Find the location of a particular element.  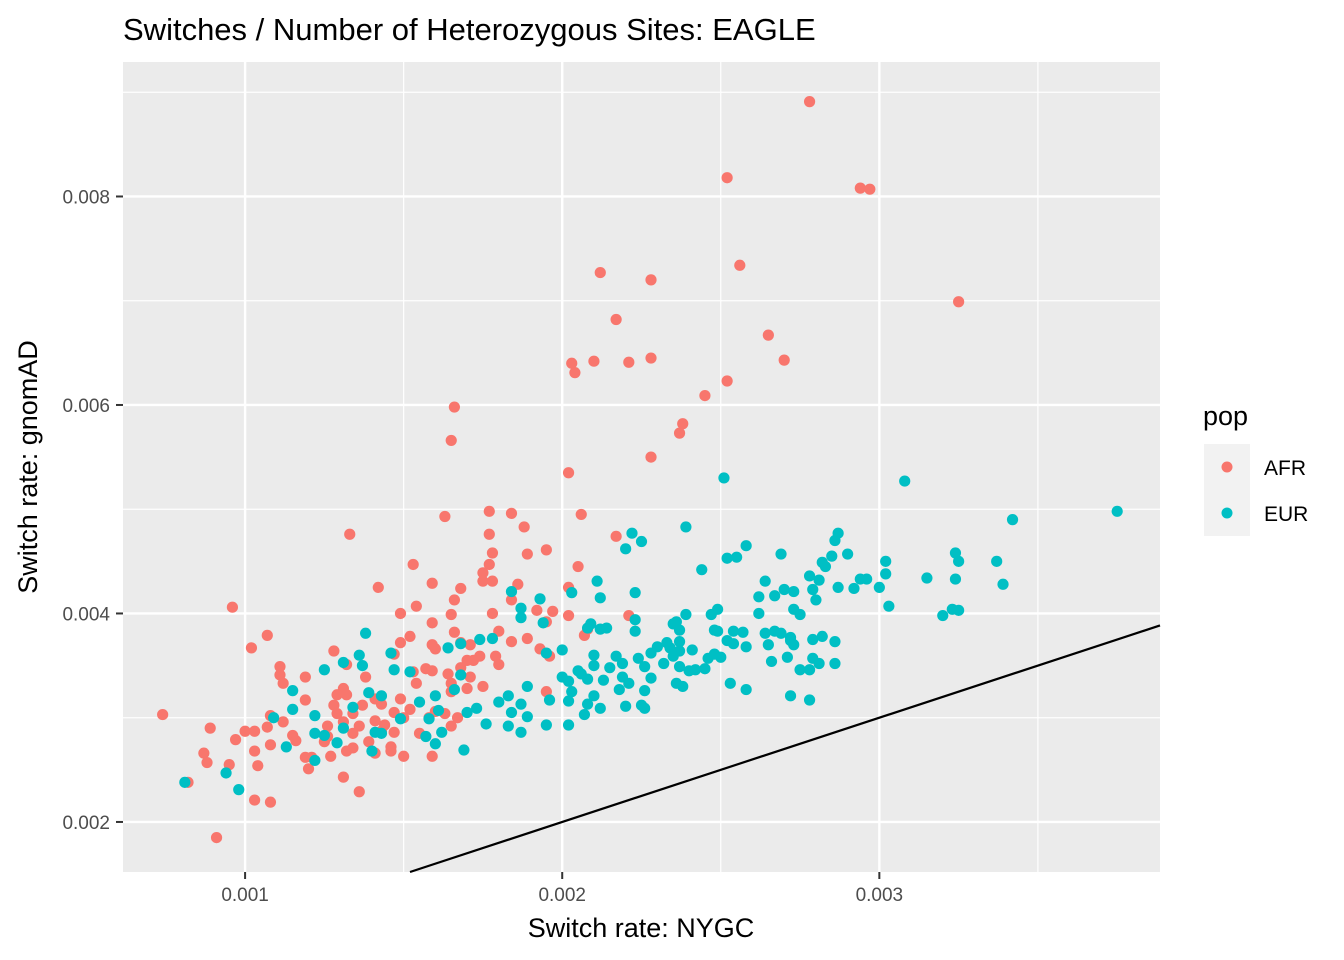

x-axis: 0.001 0.002 0.003 is located at coordinates (562, 889).